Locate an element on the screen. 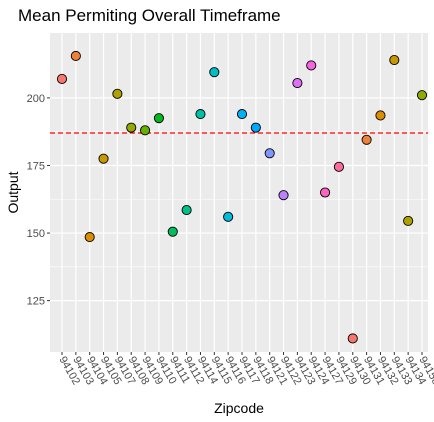  y-tick-label: 125 is located at coordinates (36, 302).